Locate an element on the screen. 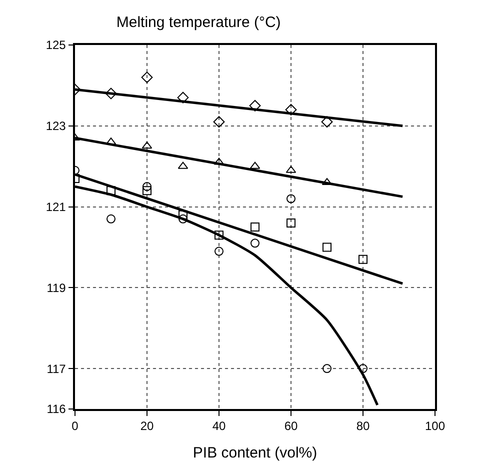  y-tick-label: 119 is located at coordinates (56, 287).